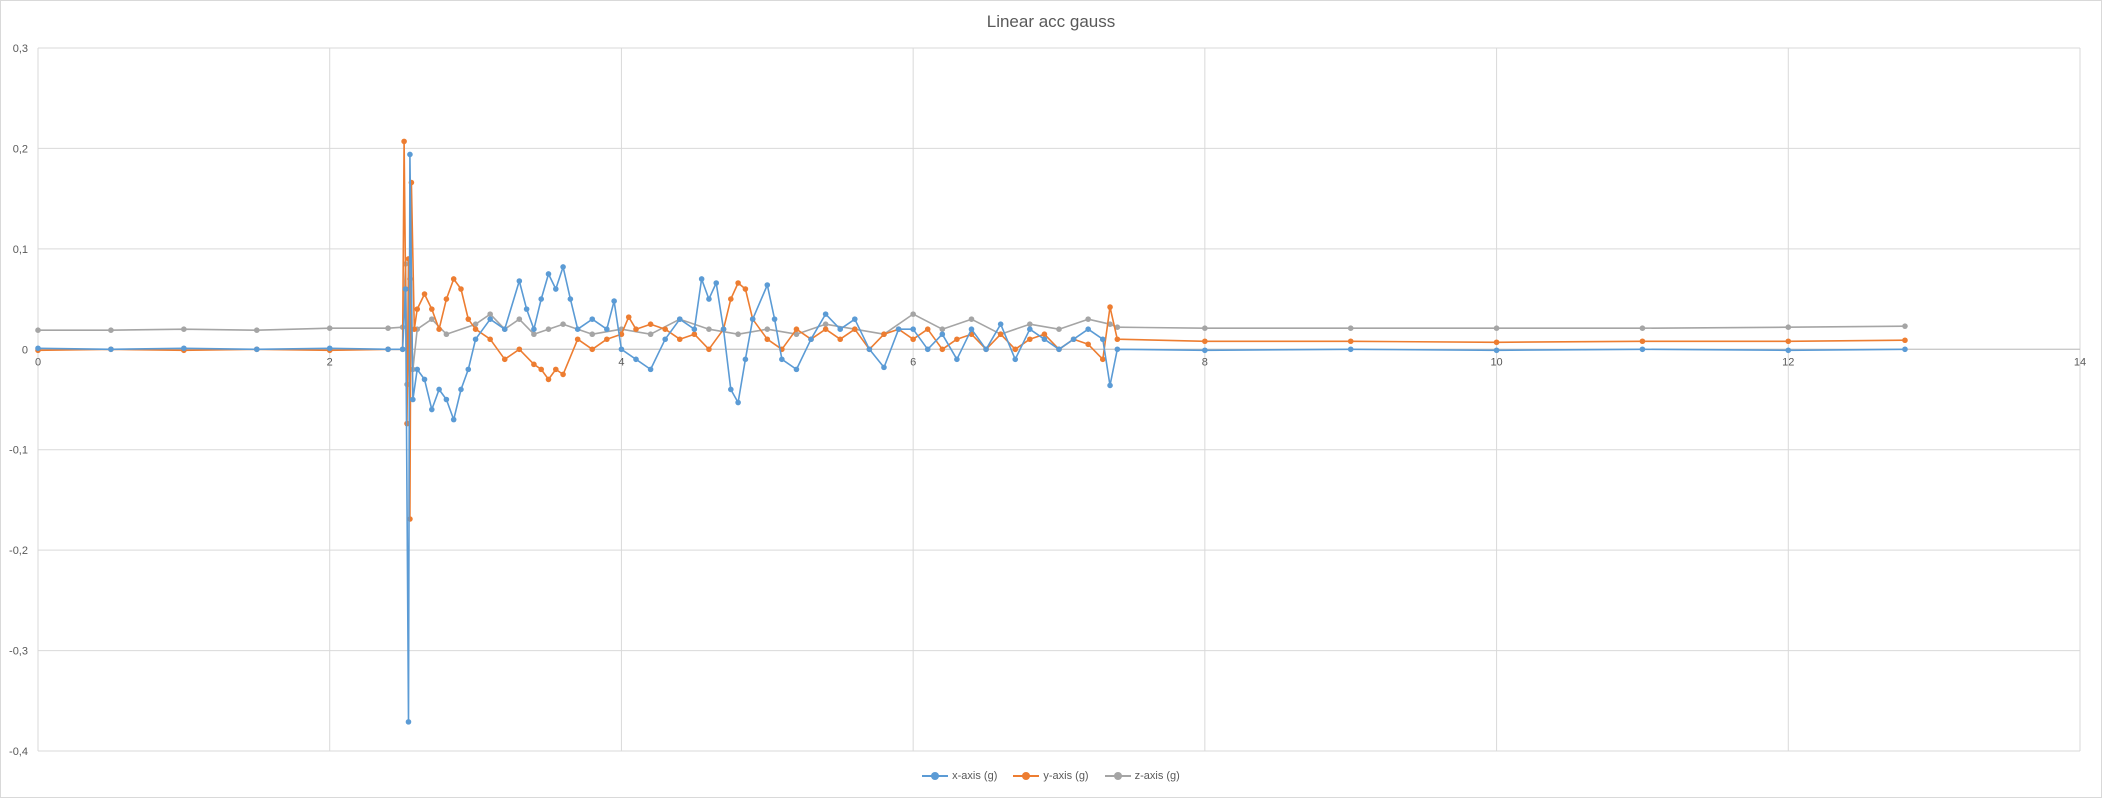  Describe the element at coordinates (18, 551) in the screenshot. I see `y-tick-label: -0,2` at that location.